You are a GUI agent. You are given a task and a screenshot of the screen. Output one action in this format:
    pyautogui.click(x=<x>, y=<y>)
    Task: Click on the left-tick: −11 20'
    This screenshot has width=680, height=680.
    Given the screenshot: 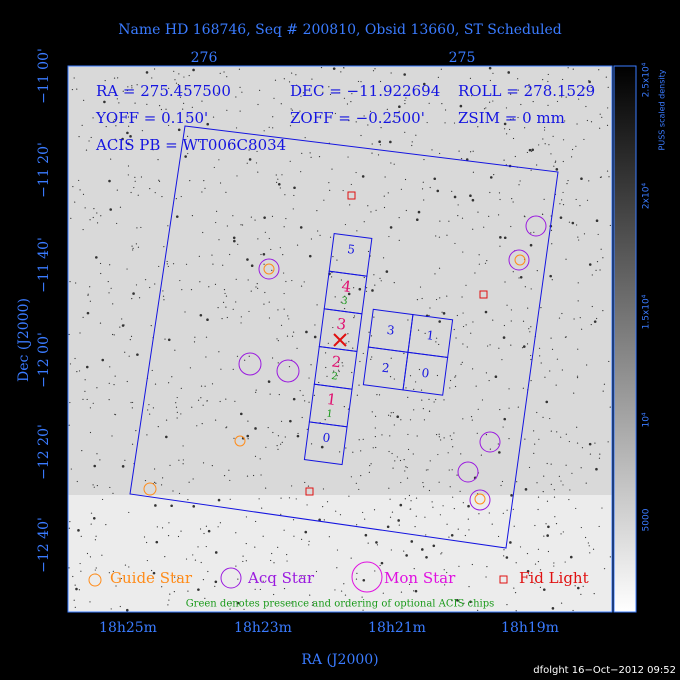 What is the action you would take?
    pyautogui.click(x=44, y=170)
    